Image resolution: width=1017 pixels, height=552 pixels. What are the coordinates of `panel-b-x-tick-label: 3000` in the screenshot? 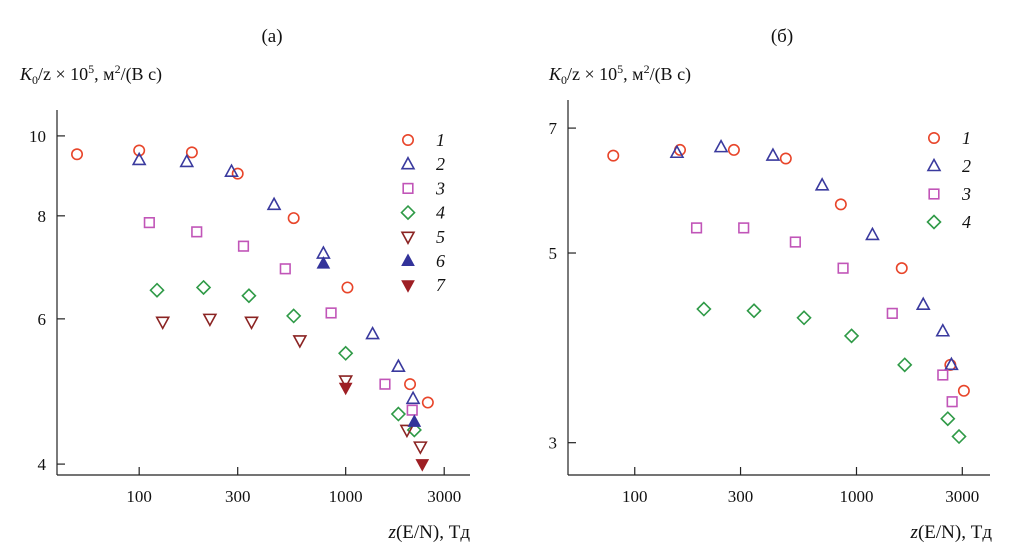 It's located at (962, 496).